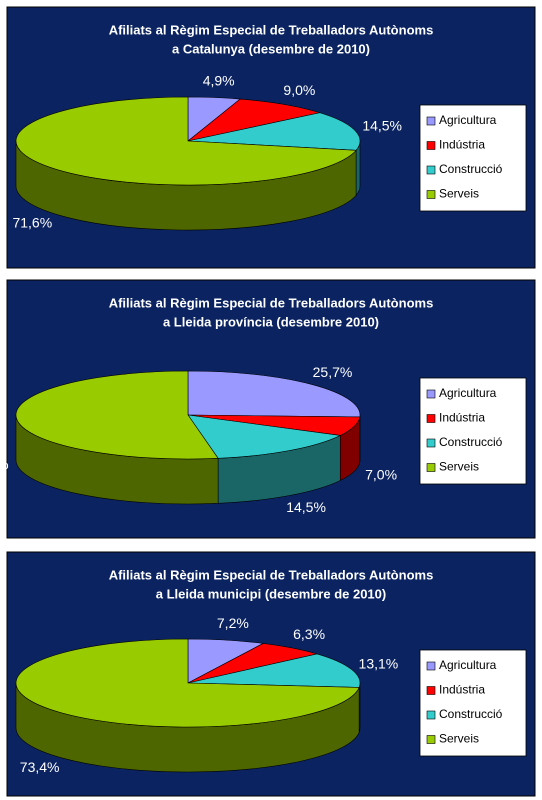 Image resolution: width=542 pixels, height=800 pixels. Describe the element at coordinates (271, 593) in the screenshot. I see `chart-title: a Lleida municipi (desembre de 2010)` at that location.